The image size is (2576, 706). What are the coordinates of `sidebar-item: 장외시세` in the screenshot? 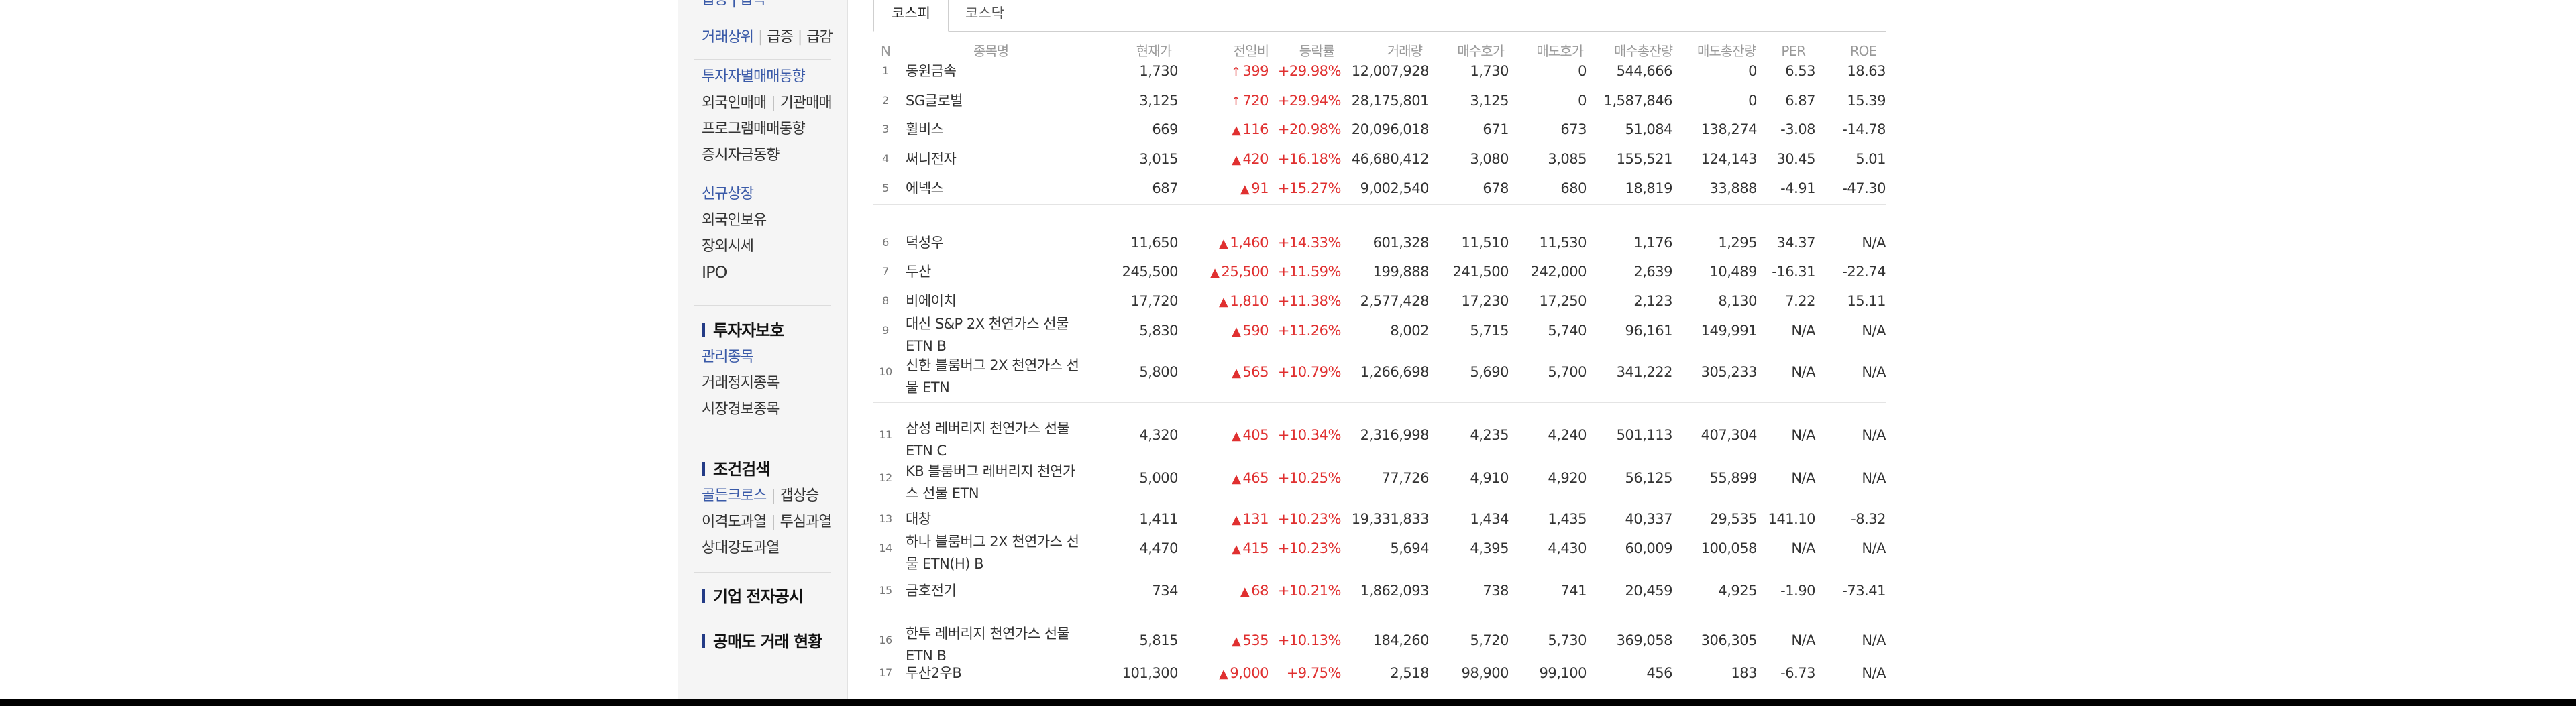 It's located at (728, 246).